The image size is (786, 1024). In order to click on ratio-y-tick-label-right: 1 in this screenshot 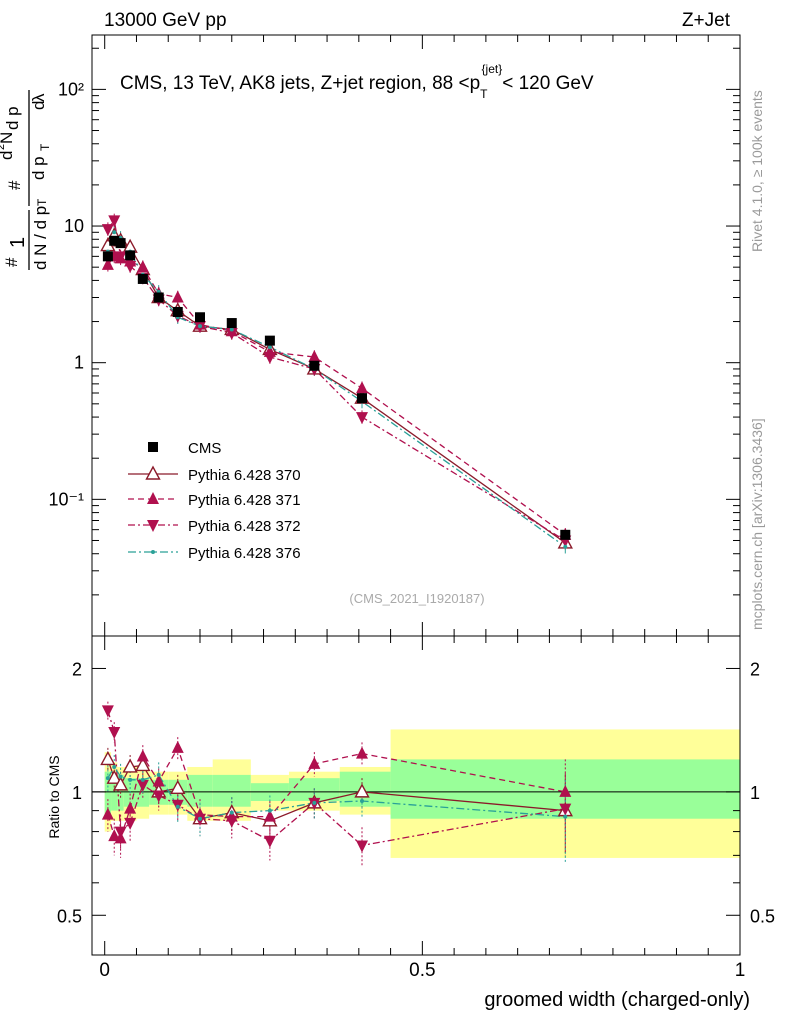, I will do `click(755, 793)`.